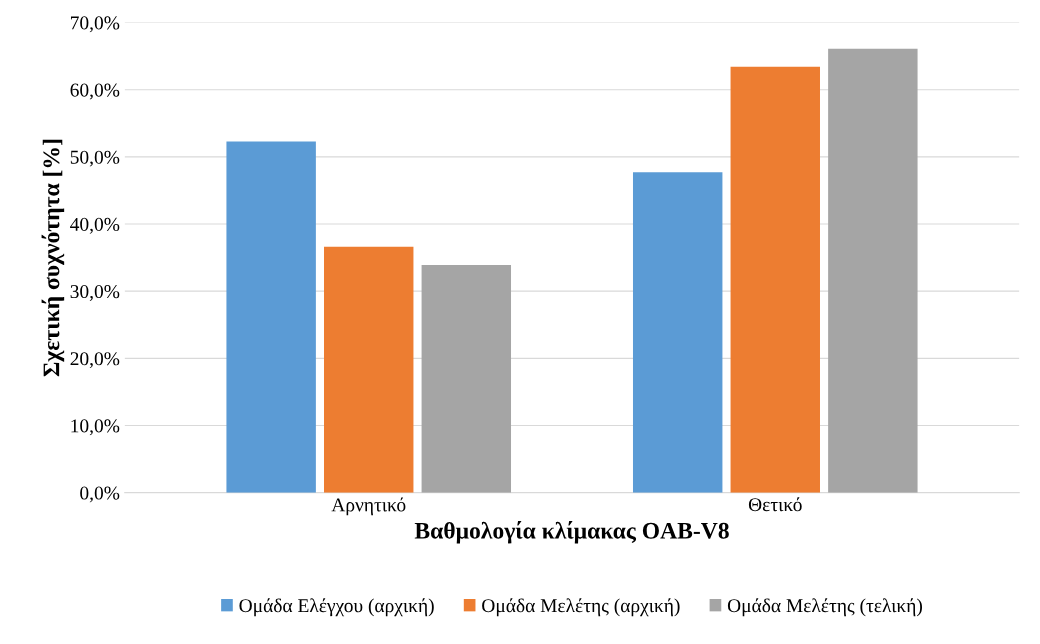 The width and height of the screenshot is (1040, 644). Describe the element at coordinates (571, 532) in the screenshot. I see `x-axis-title: Βαθμολογία κλίμακας OAB-V8` at that location.